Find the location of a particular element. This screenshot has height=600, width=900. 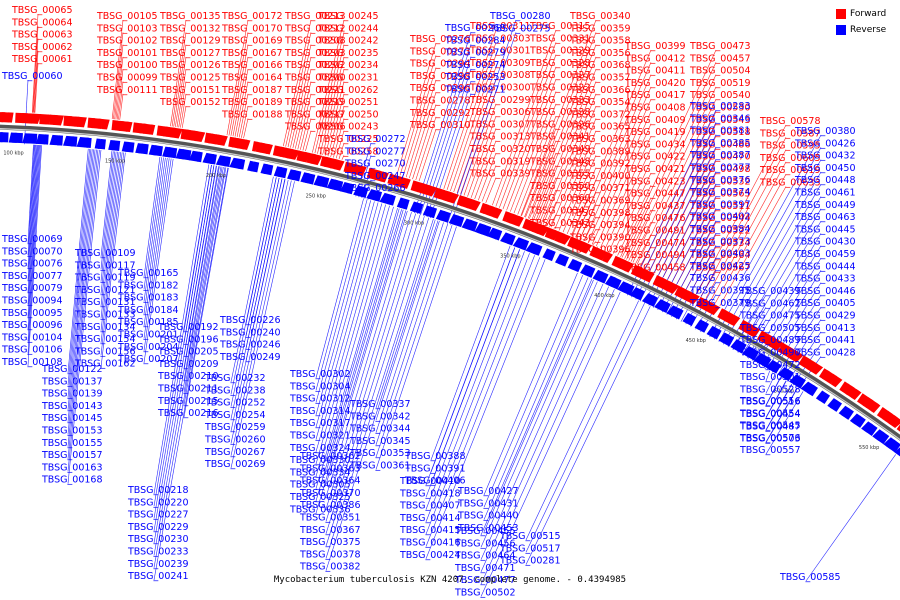

reverse-gene-label: TBSG_00283 is located at coordinates (720, 106).